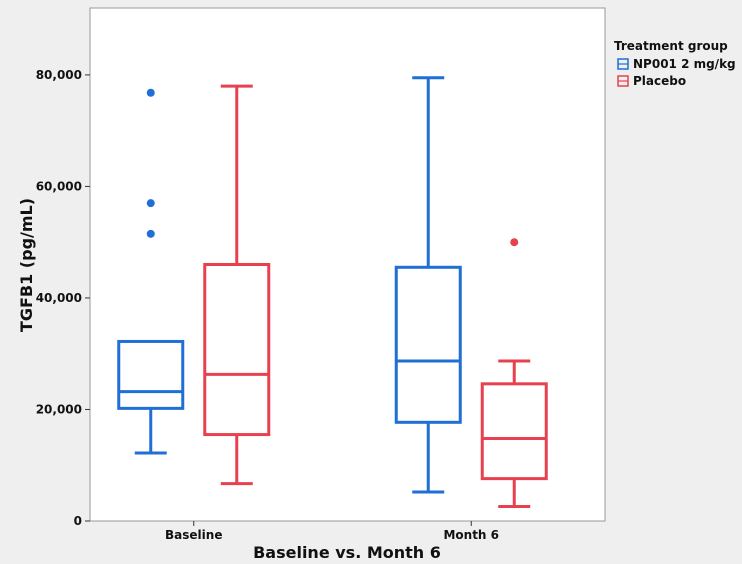  I want to click on y-tick-label: 60,000, so click(59, 186).